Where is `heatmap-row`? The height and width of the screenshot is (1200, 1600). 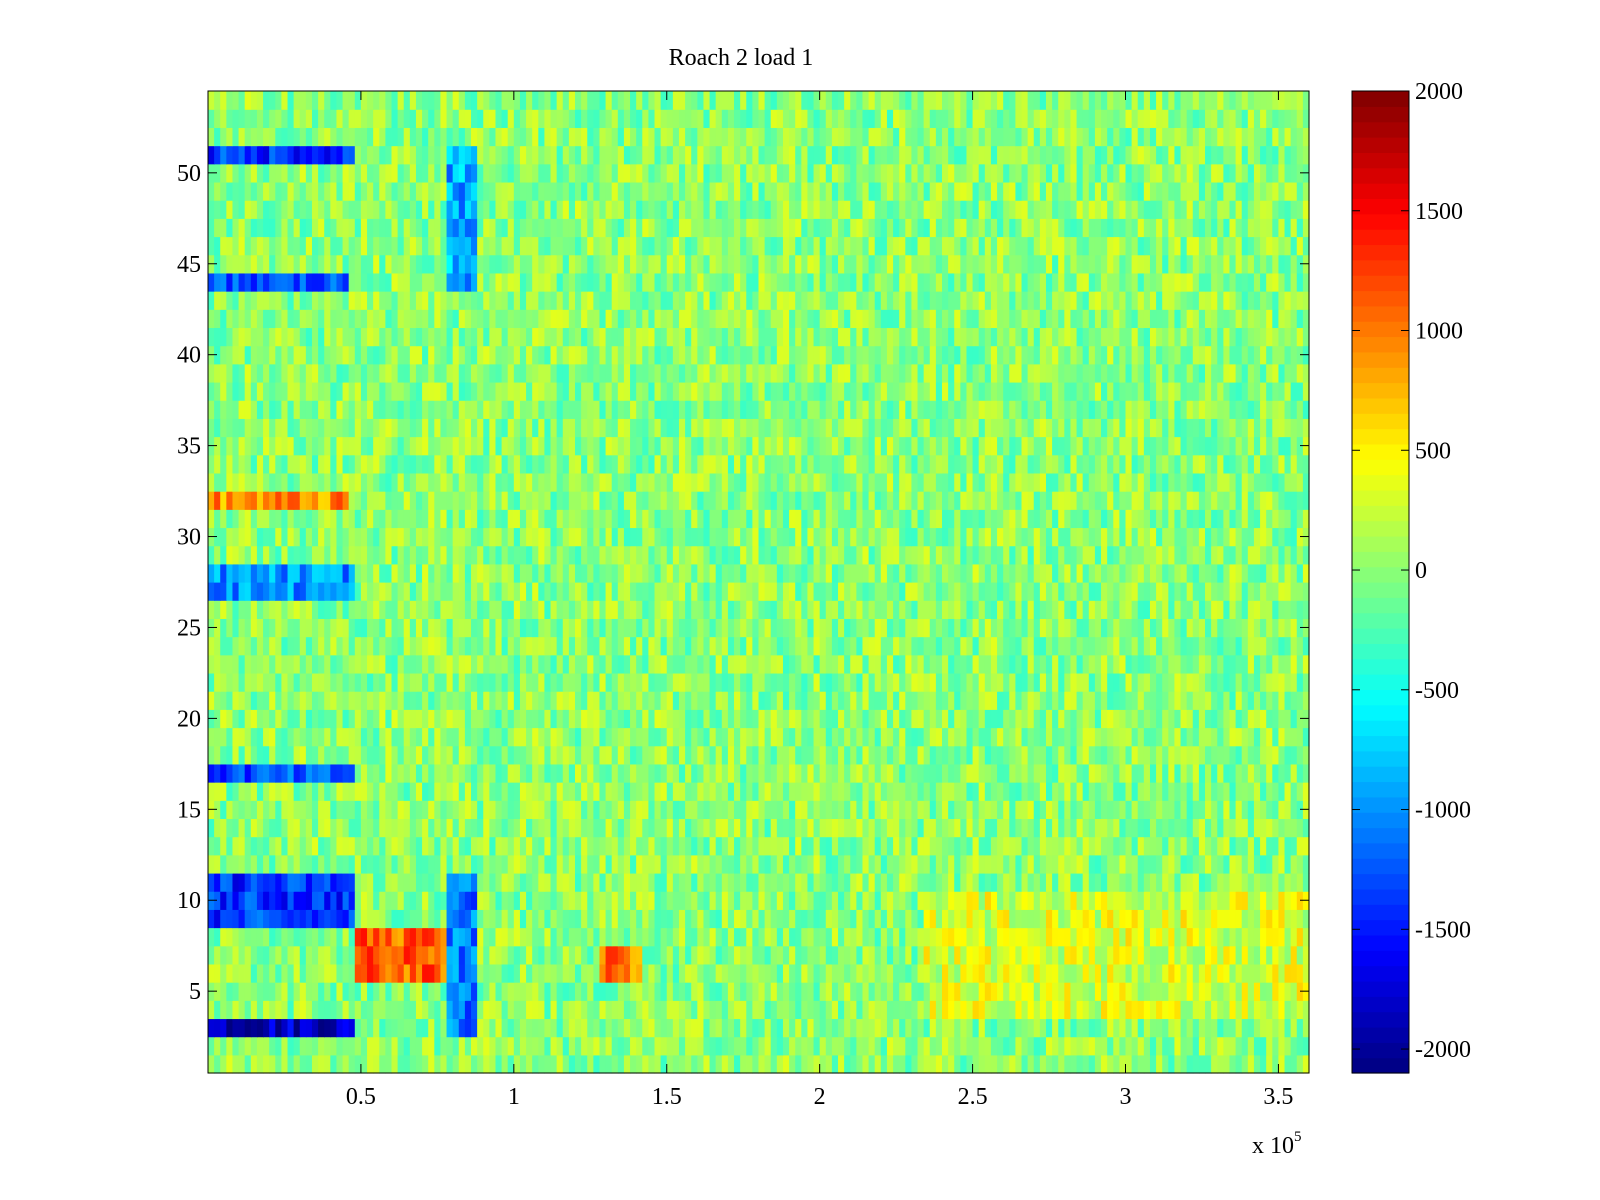
heatmap-row is located at coordinates (759, 664).